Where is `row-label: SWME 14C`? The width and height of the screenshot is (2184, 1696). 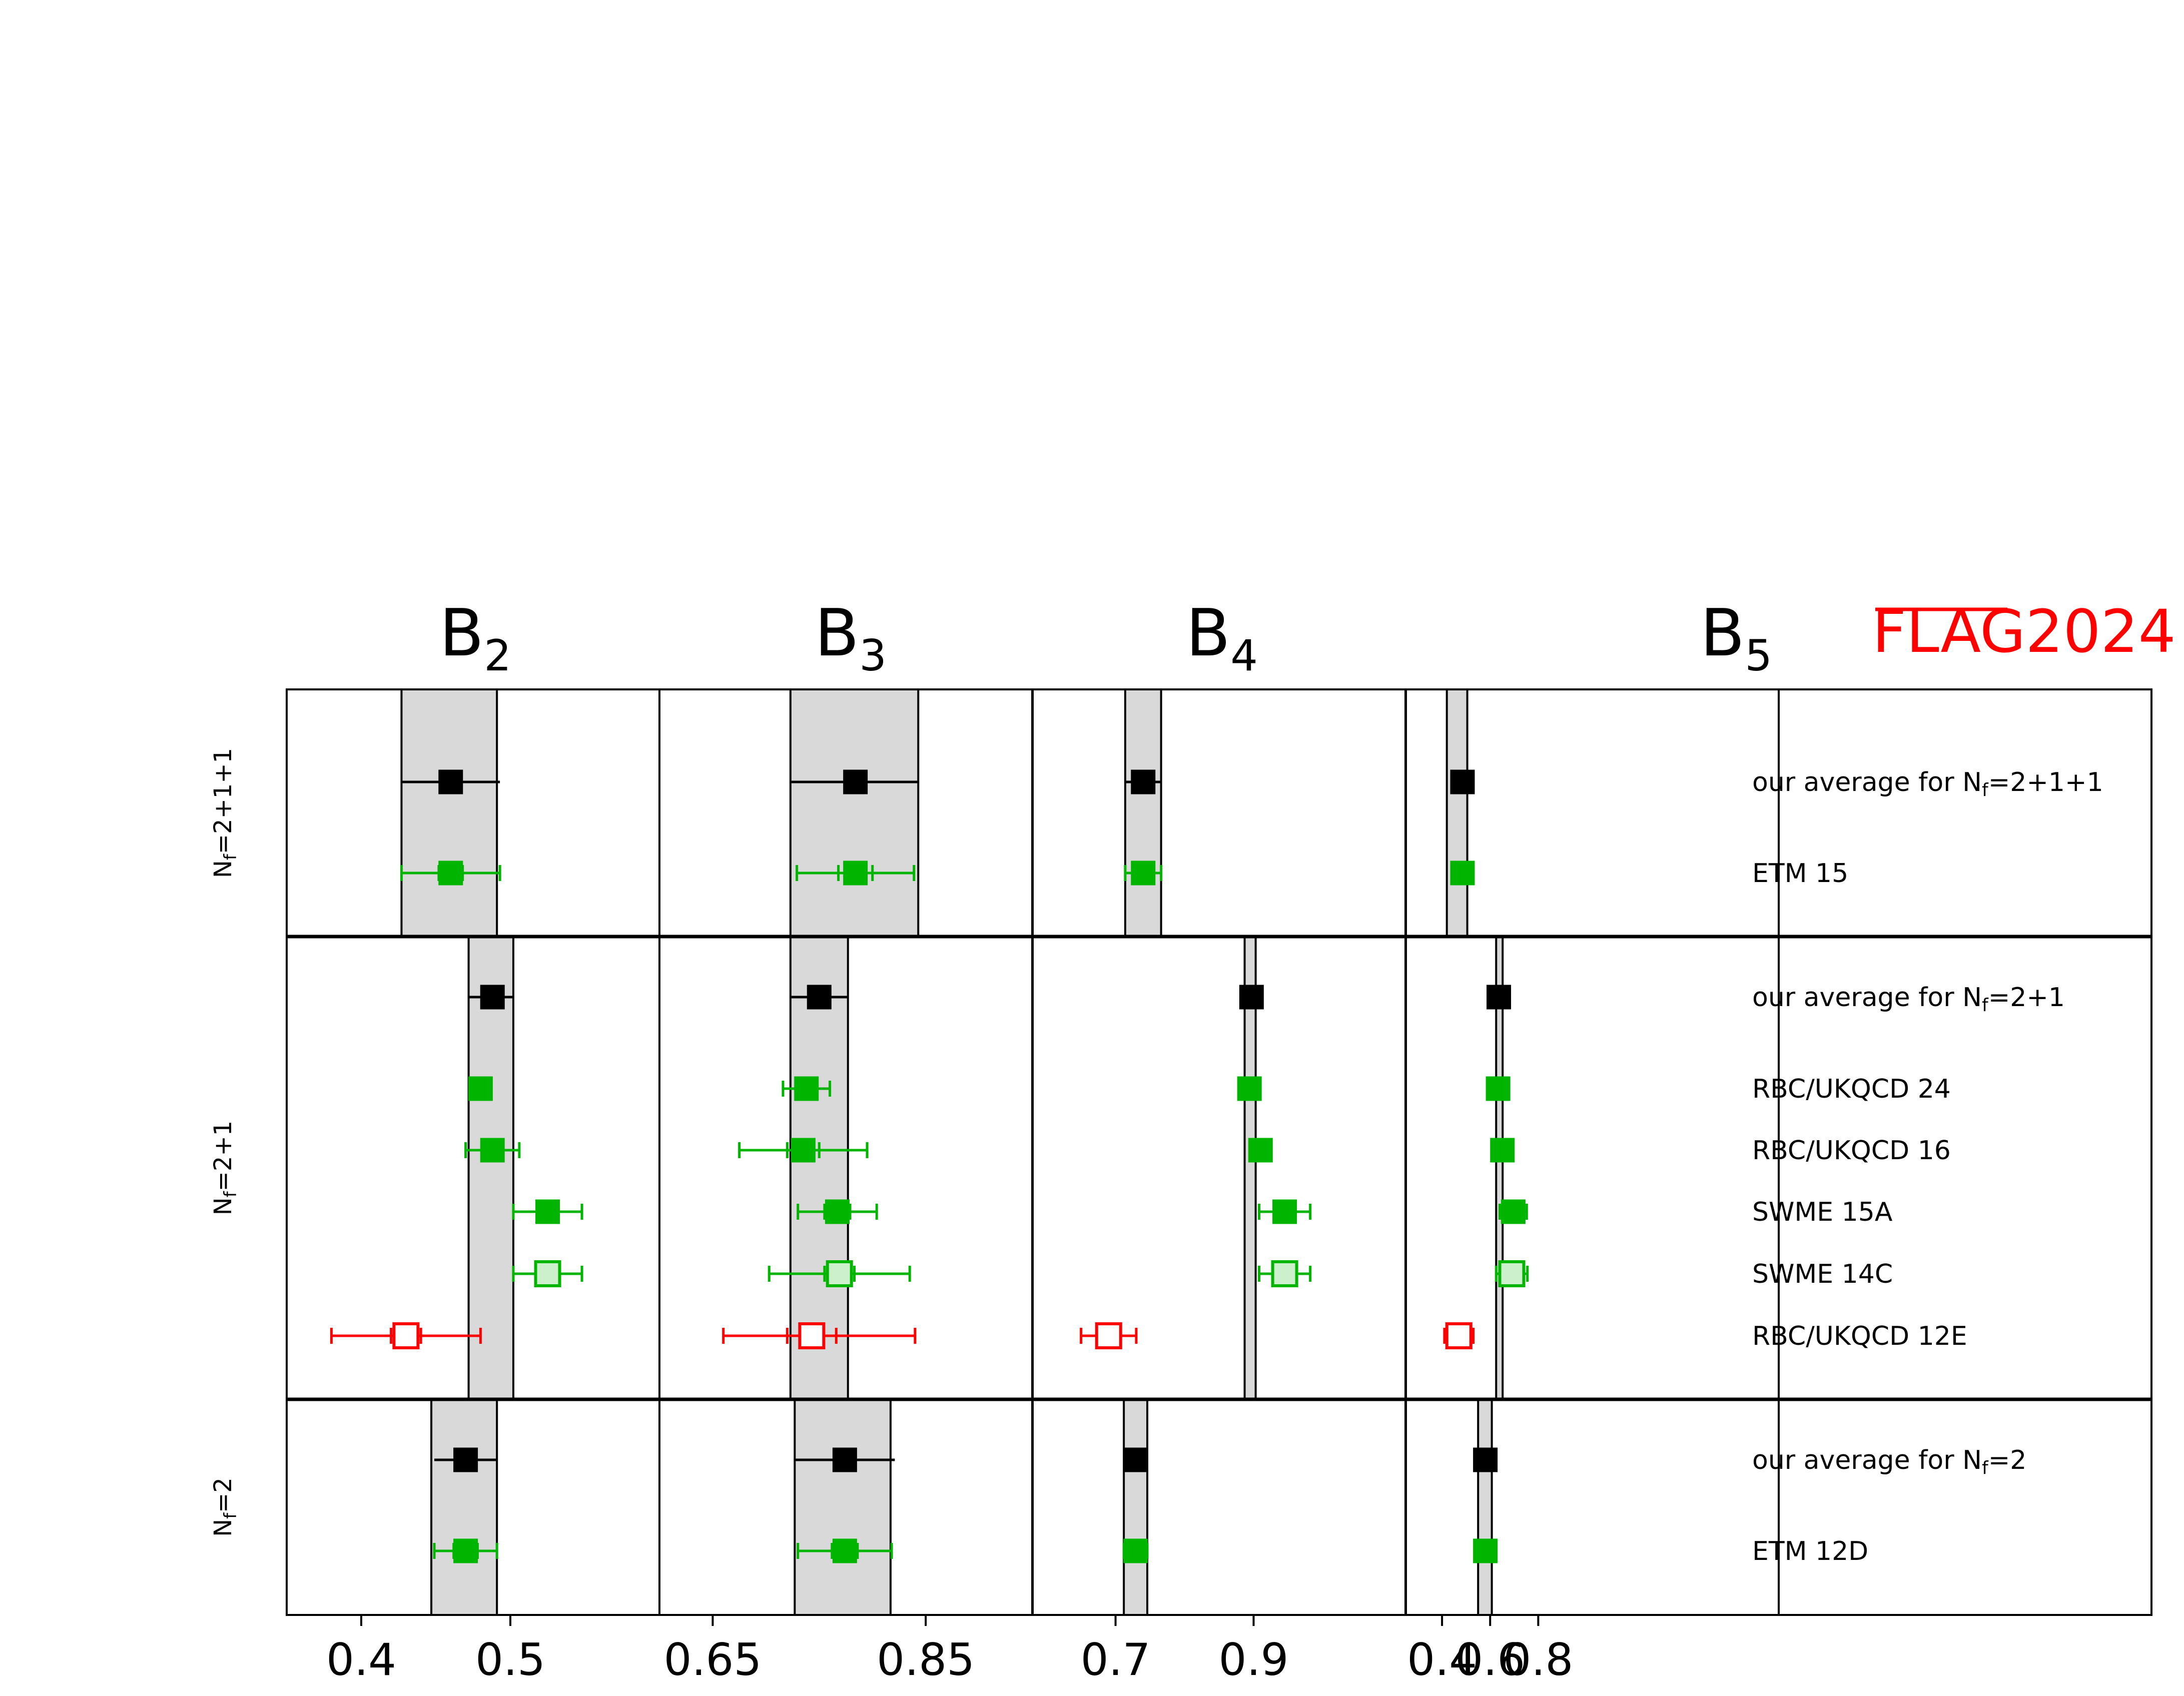 row-label: SWME 14C is located at coordinates (1822, 1274).